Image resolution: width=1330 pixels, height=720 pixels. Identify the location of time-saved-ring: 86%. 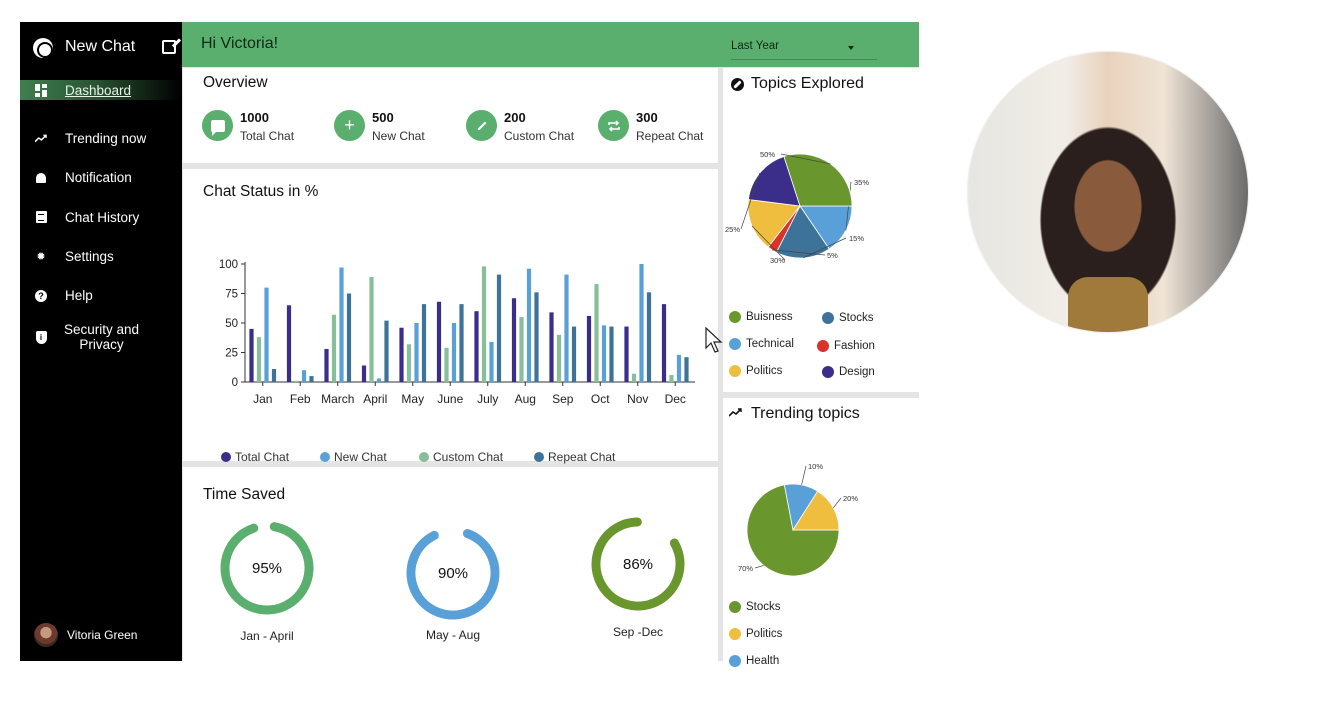
(638, 564).